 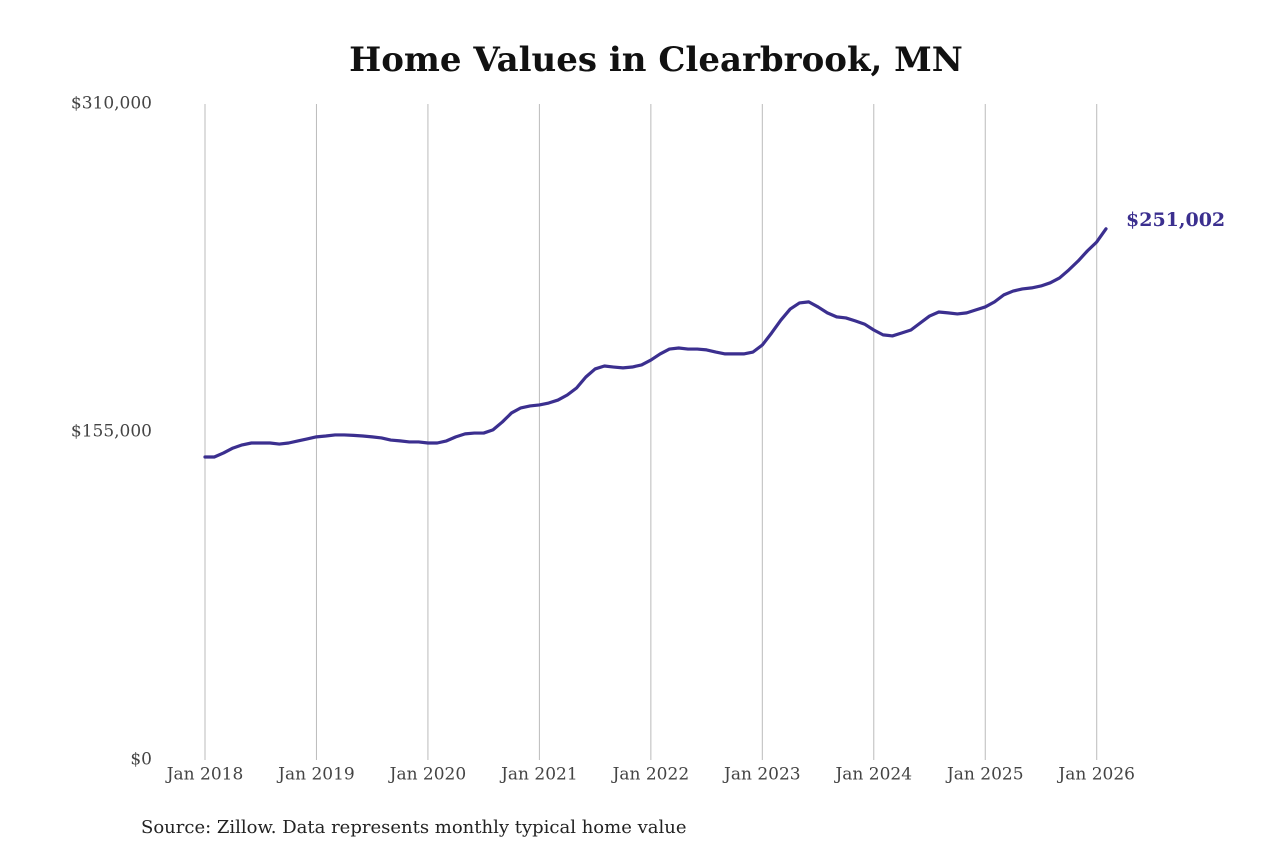 I want to click on x-tick-label: Jan 2018, so click(x=204, y=775).